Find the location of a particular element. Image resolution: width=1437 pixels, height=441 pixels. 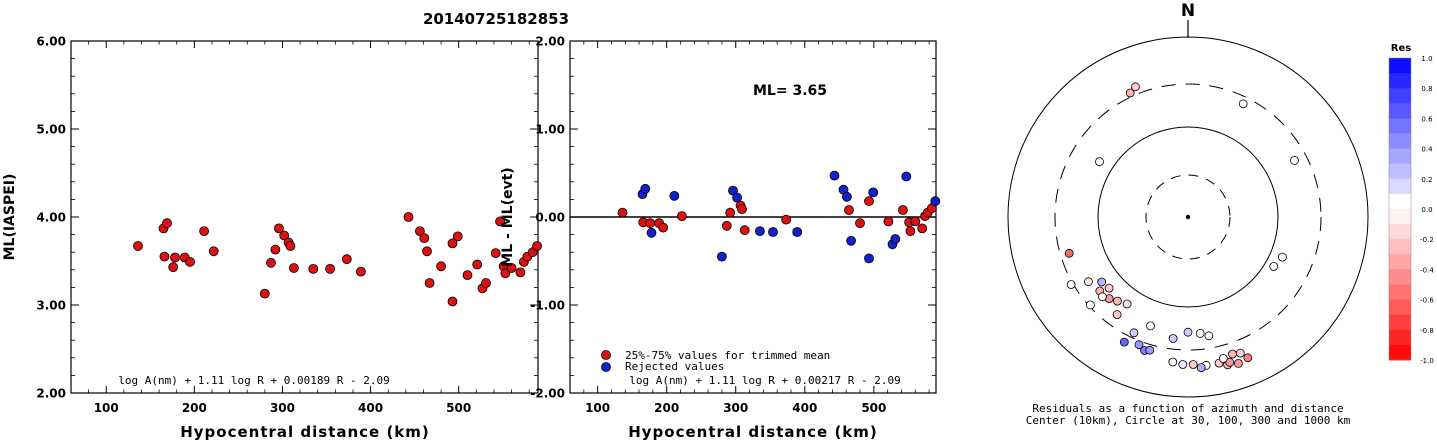

epicenter-marker is located at coordinates (1188, 217).